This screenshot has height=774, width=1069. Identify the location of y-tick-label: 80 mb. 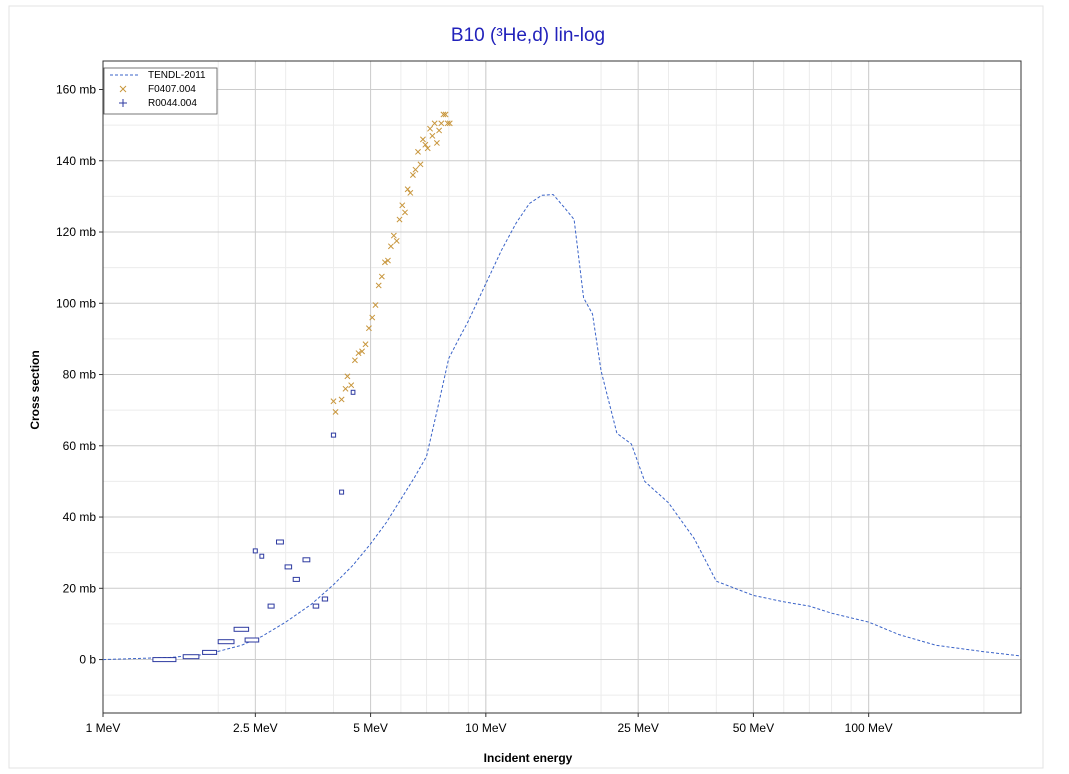
(80, 375).